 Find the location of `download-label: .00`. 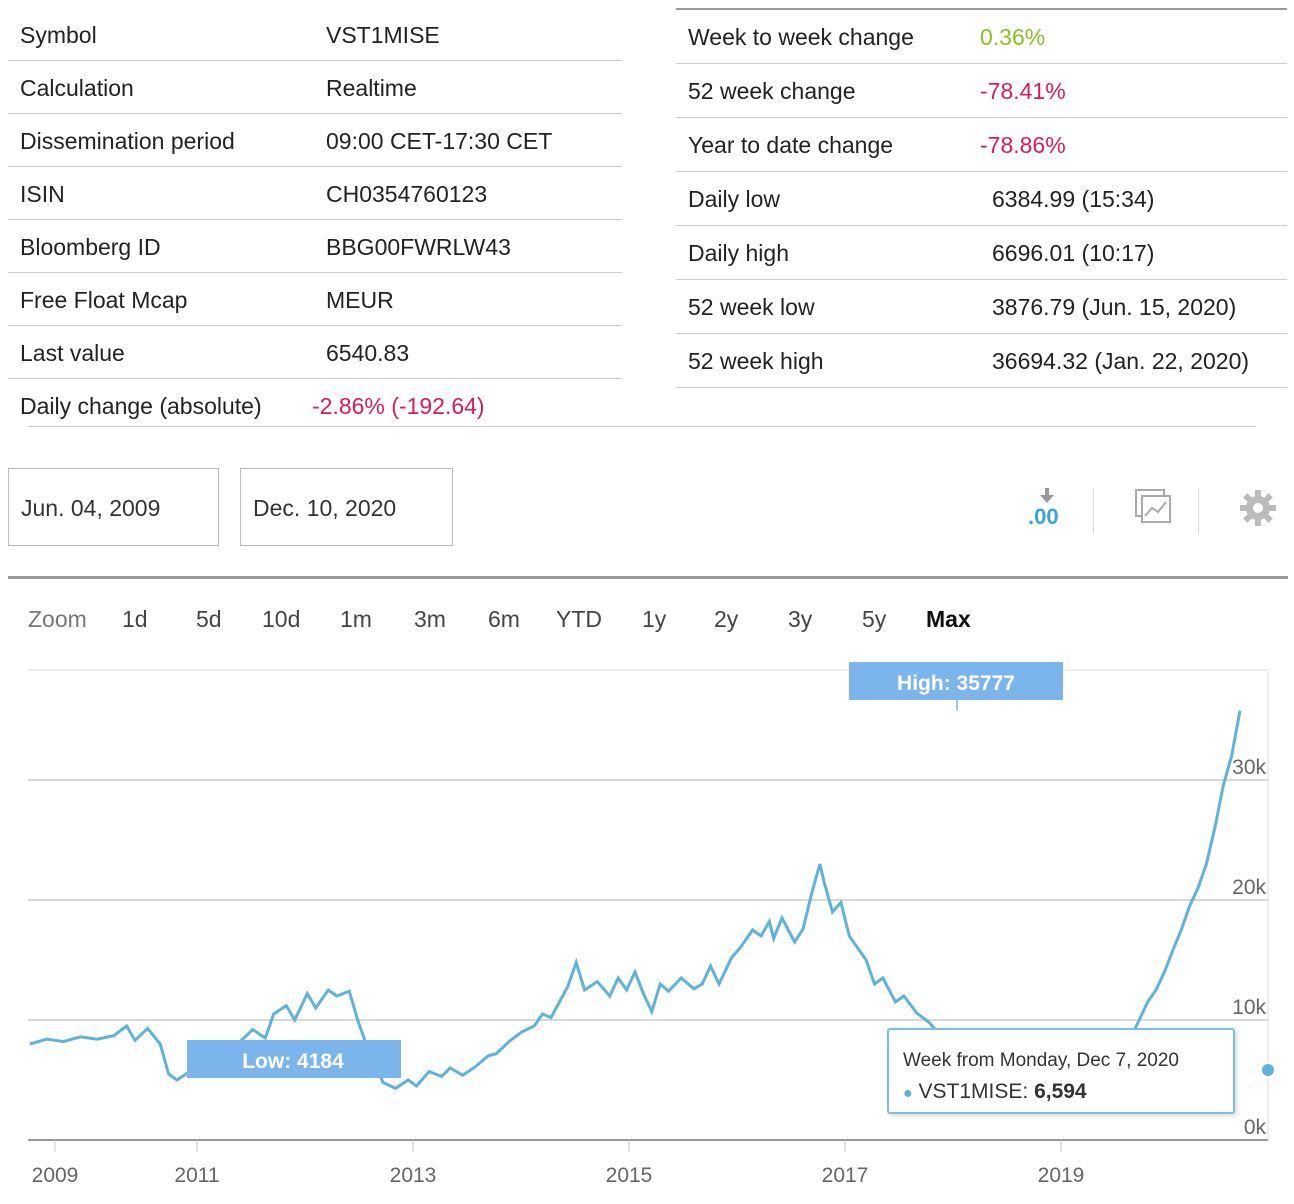

download-label: .00 is located at coordinates (1043, 516).